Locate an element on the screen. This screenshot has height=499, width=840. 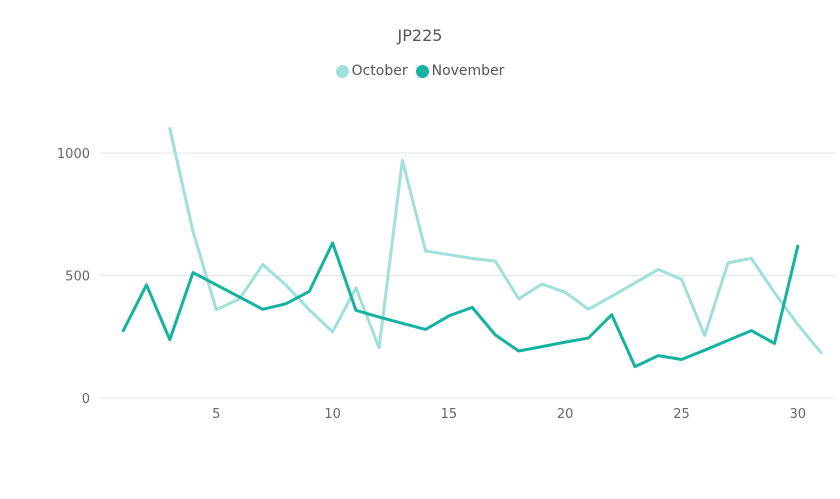
legend-item-november: November is located at coordinates (460, 71).